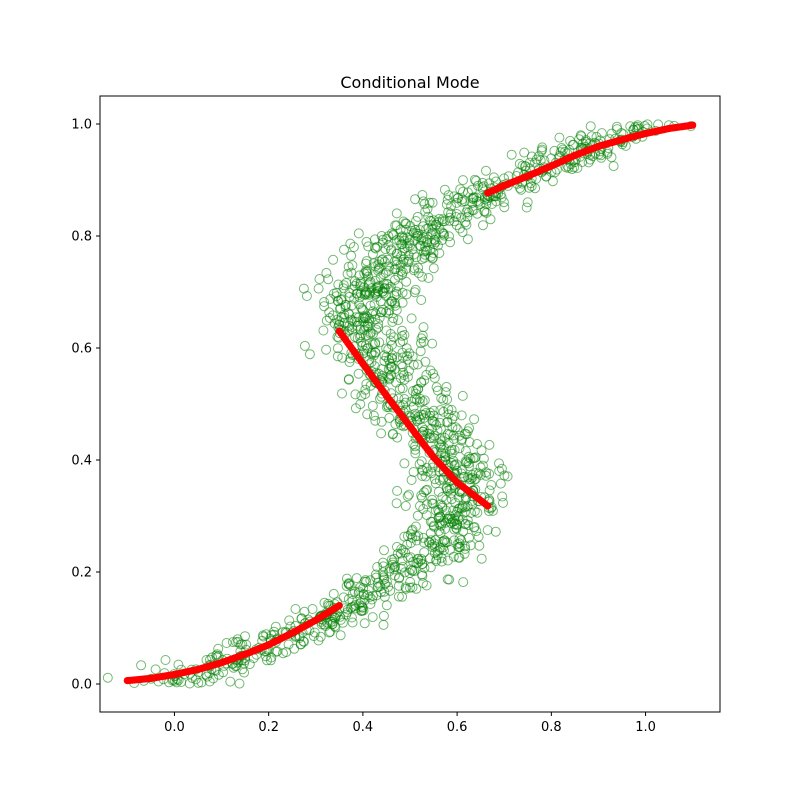 The height and width of the screenshot is (800, 800). I want to click on x-tick-label: 0.0, so click(174, 727).